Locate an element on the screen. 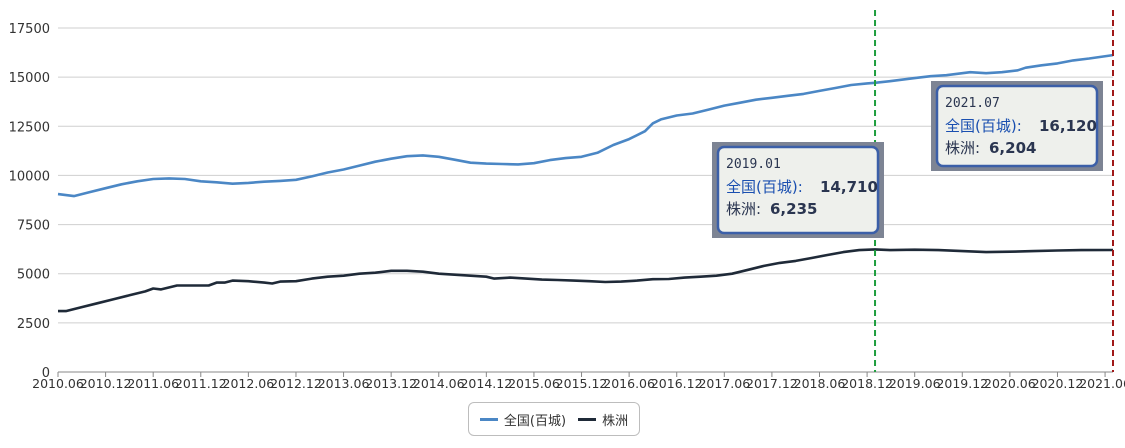 Image resolution: width=1125 pixels, height=448 pixels. tooltip-box: 2021.07 全国(百城): 16,120 株洲: 6,204 is located at coordinates (1017, 126).